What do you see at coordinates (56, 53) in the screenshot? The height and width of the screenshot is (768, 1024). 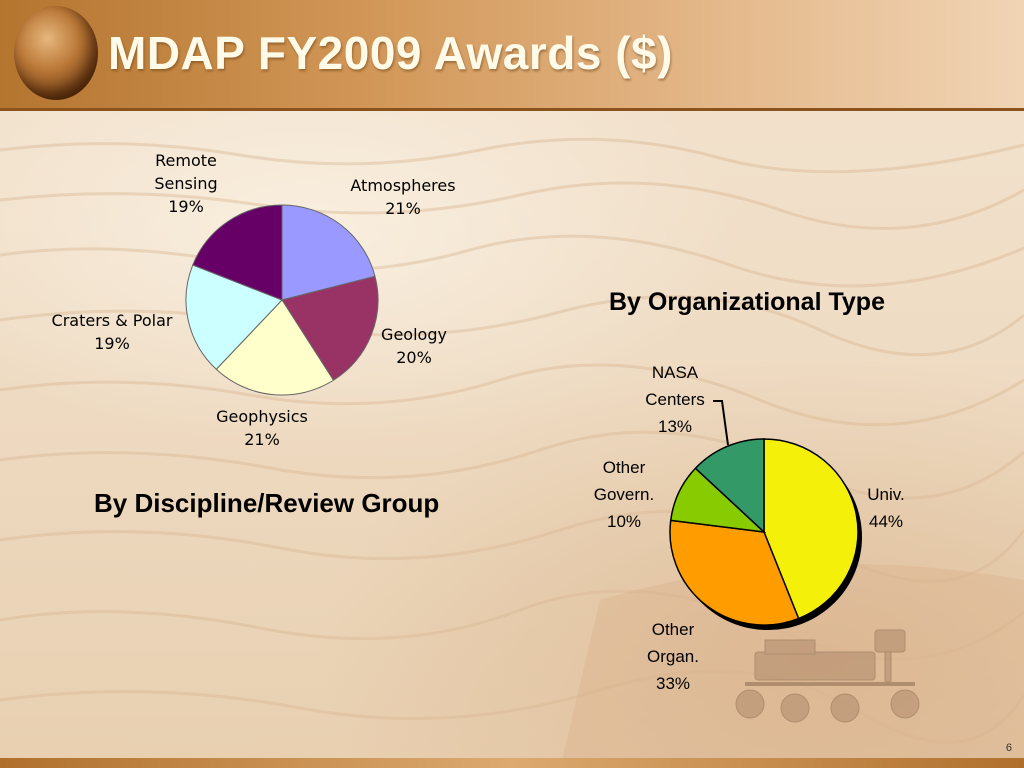 I see `mars-globe-icon` at bounding box center [56, 53].